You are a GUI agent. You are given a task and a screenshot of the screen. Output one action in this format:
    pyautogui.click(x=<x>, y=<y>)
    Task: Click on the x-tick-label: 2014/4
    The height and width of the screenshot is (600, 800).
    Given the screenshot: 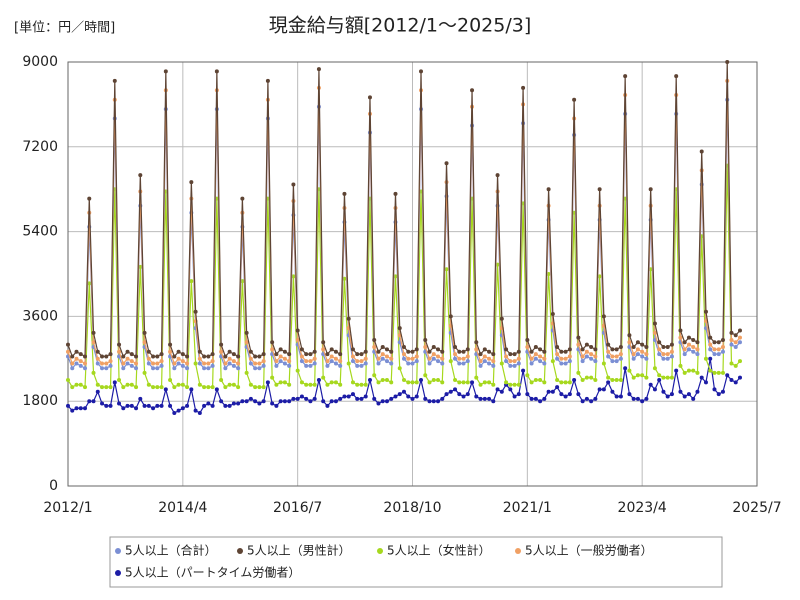 What is the action you would take?
    pyautogui.click(x=182, y=508)
    